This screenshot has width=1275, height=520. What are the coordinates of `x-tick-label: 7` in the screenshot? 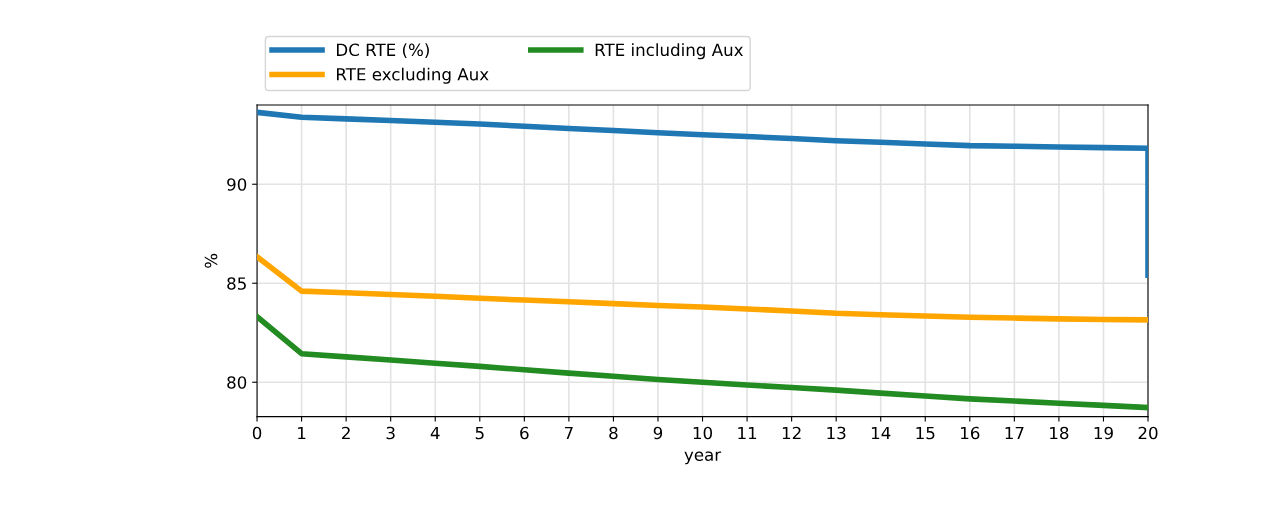 It's located at (568, 433).